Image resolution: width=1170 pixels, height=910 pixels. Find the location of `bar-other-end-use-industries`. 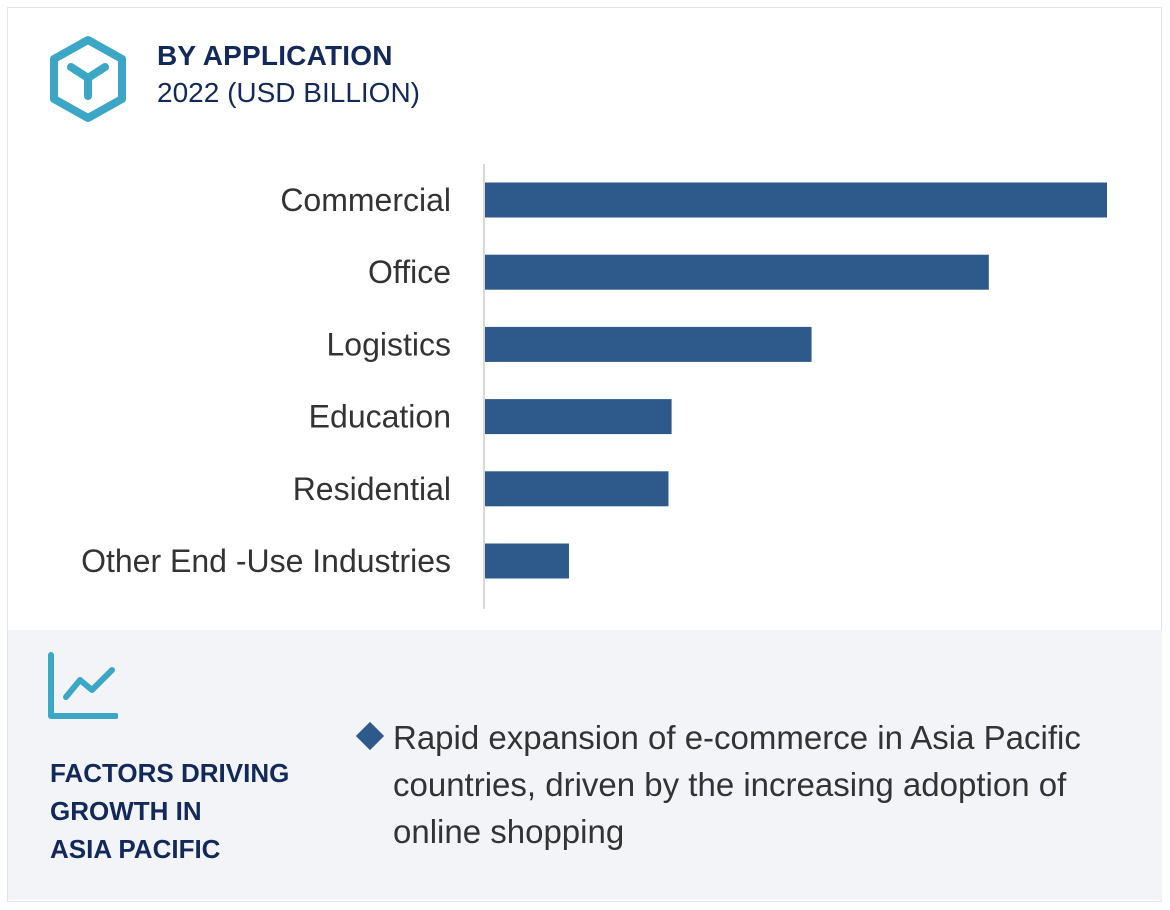

bar-other-end-use-industries is located at coordinates (527, 561).